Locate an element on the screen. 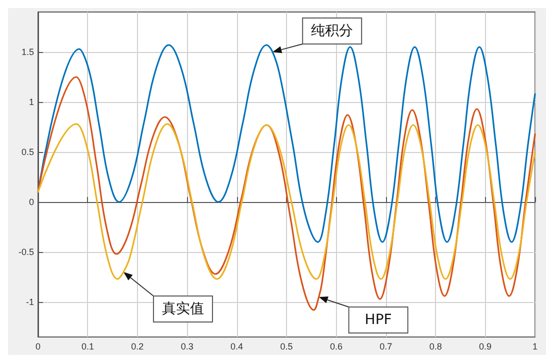 This screenshot has width=554, height=363. y-tick-label: 1.5 is located at coordinates (27, 52).